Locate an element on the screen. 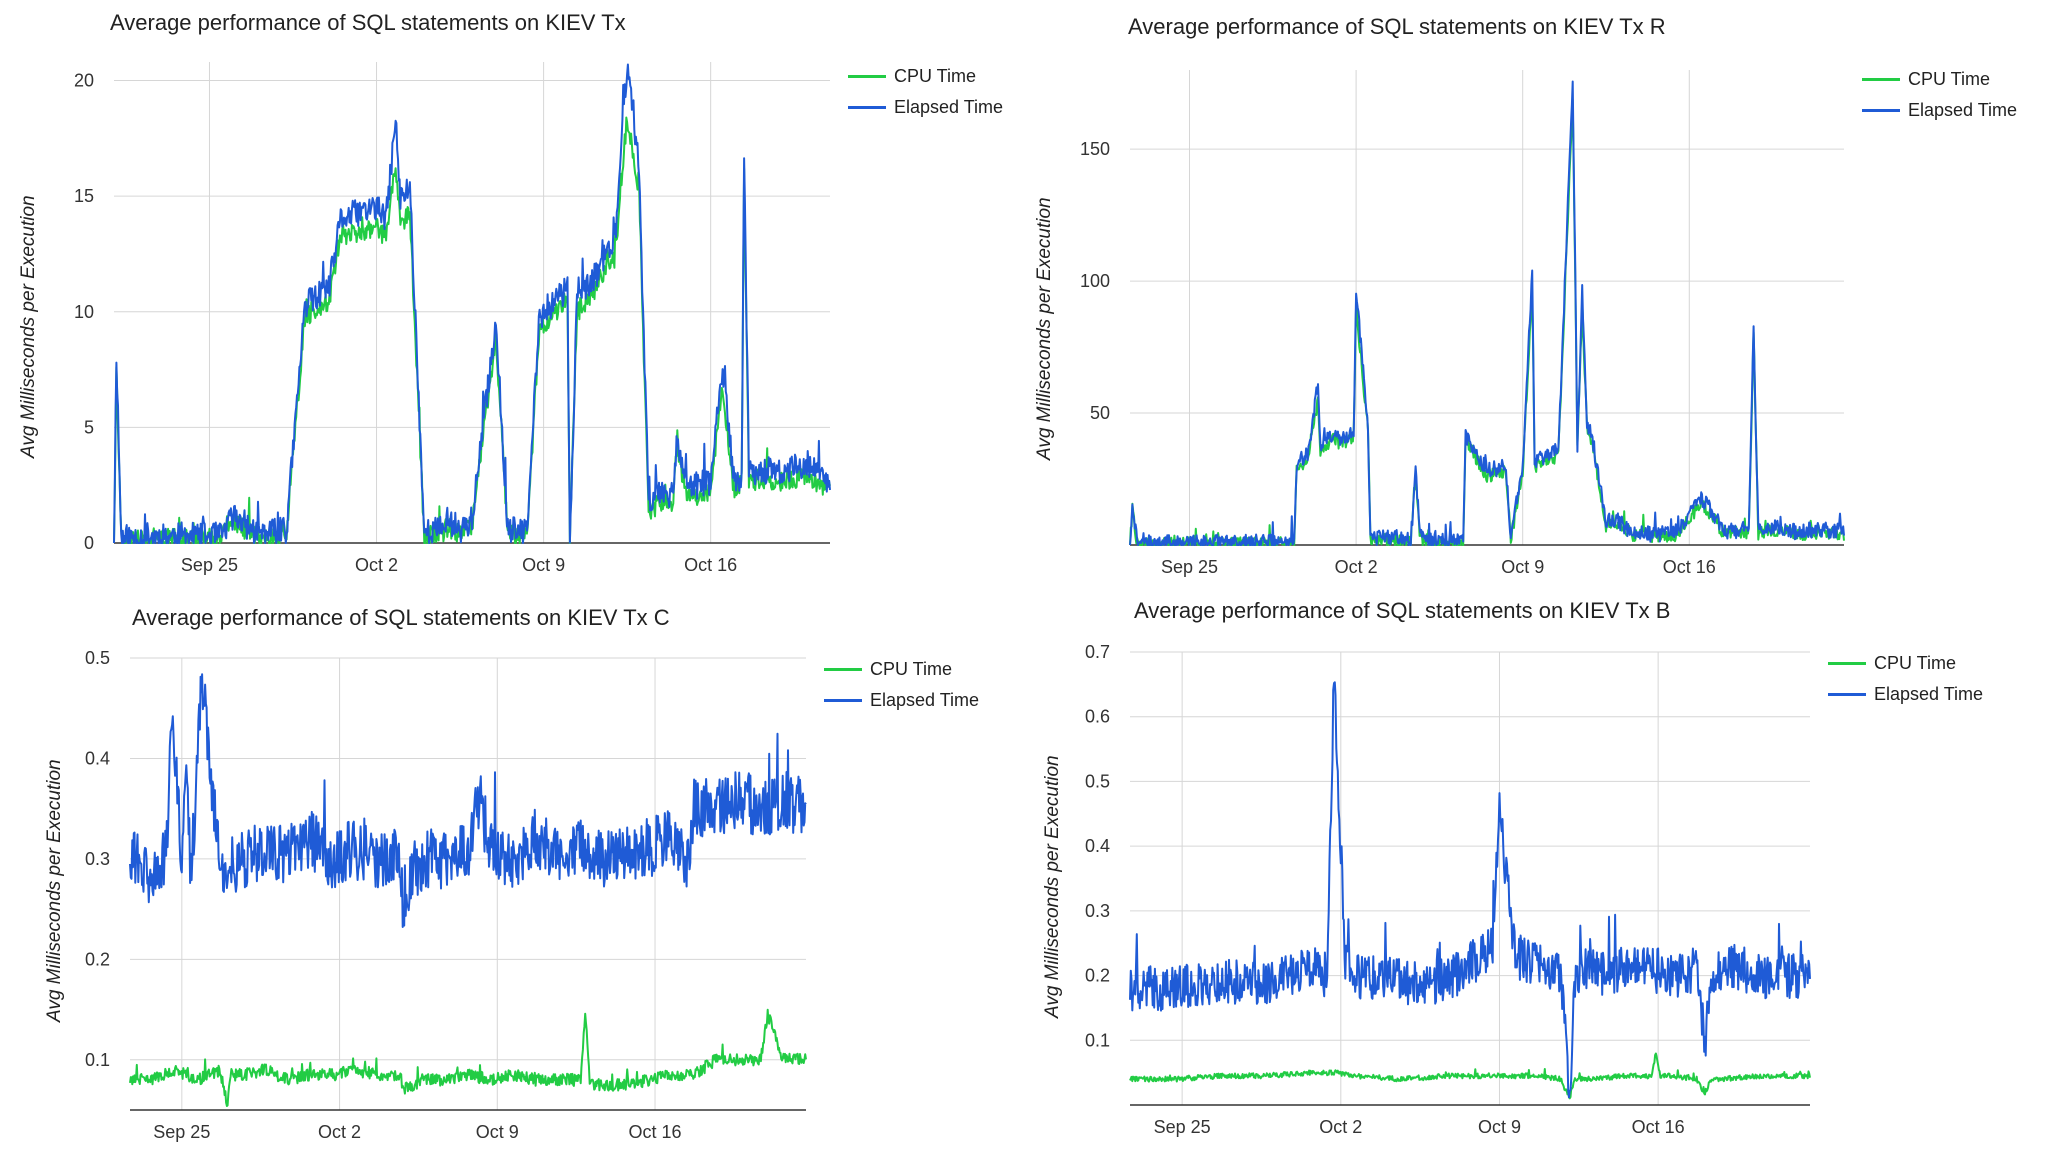 The height and width of the screenshot is (1152, 2048). y-tick-label: 100 is located at coordinates (1095, 281).